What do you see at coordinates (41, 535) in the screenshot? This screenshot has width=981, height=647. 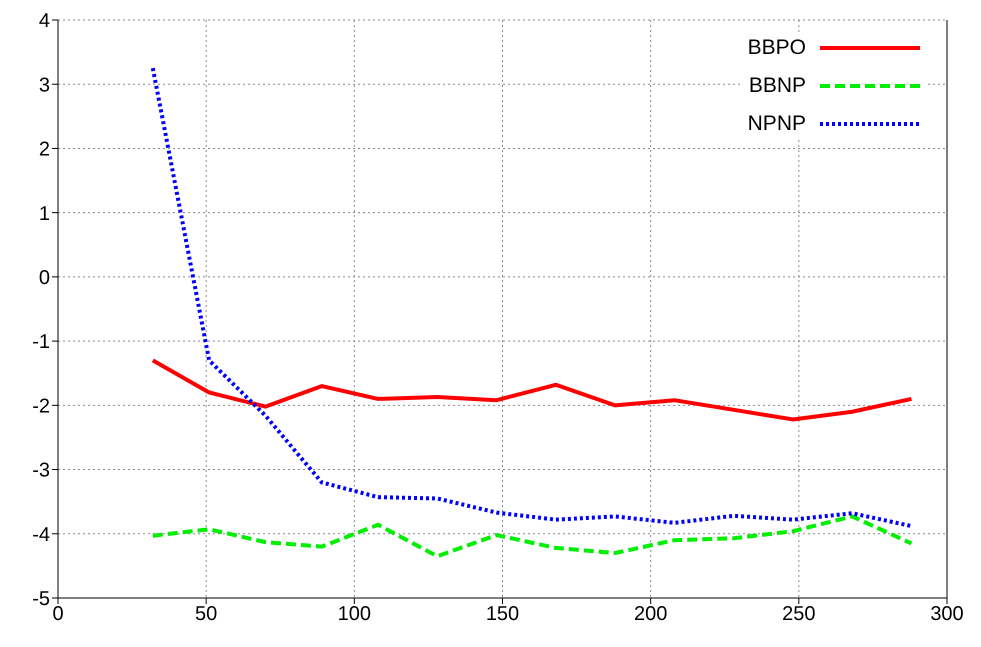 I see `y-tick-label: -4` at bounding box center [41, 535].